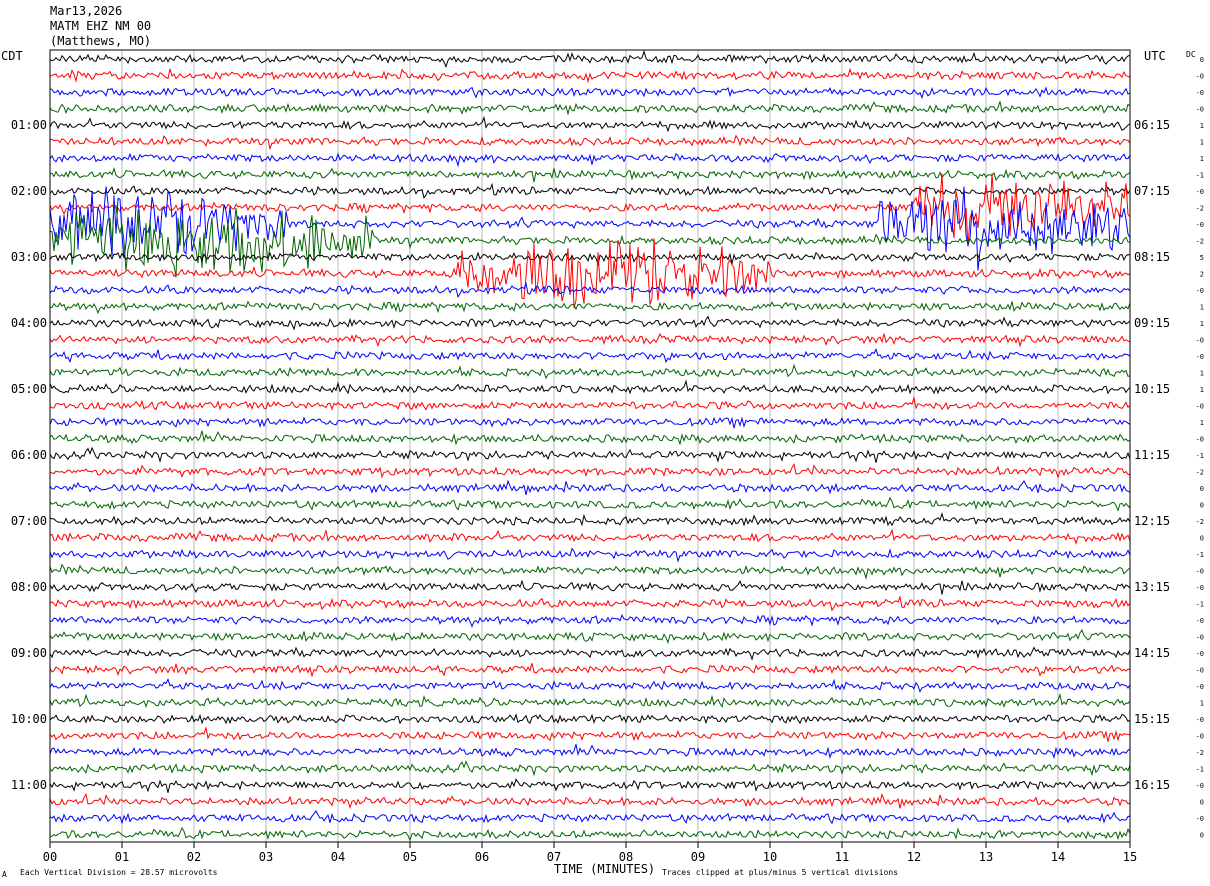 Image resolution: width=1210 pixels, height=886 pixels. What do you see at coordinates (770, 857) in the screenshot?
I see `x-tick-label: 10` at bounding box center [770, 857].